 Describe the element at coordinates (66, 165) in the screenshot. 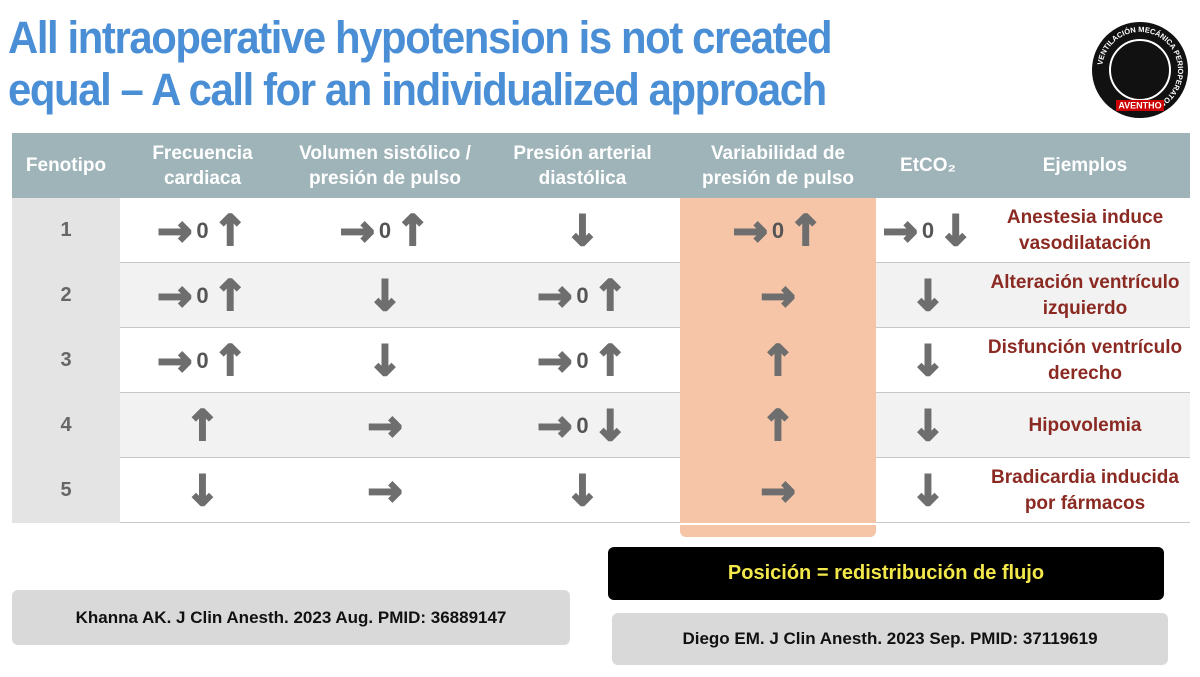

I see `column-header: Fenotipo` at that location.